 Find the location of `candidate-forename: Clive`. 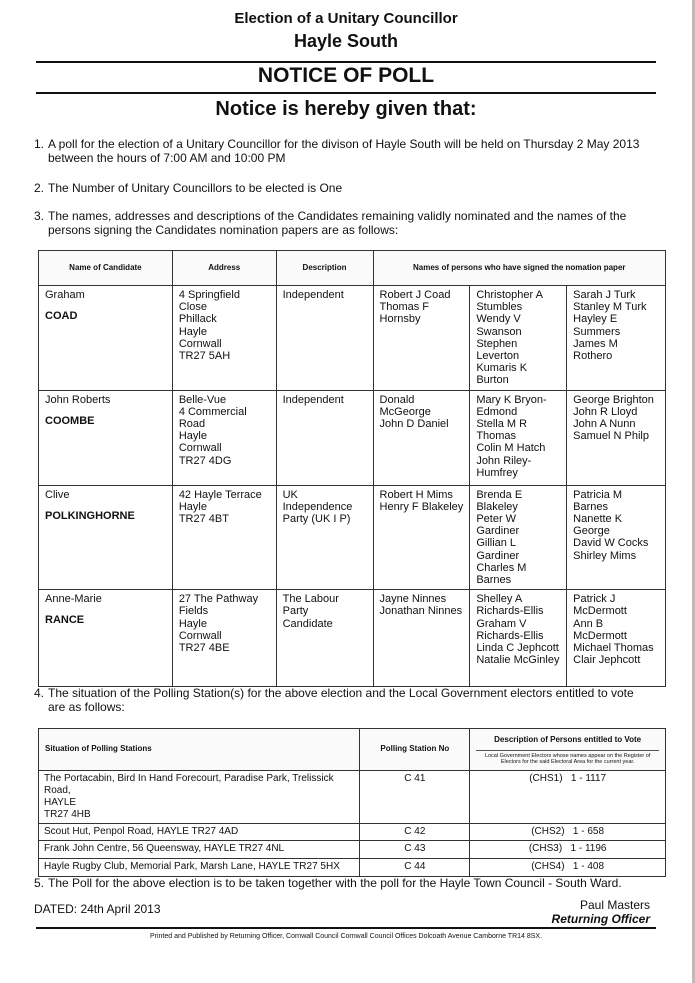

candidate-forename: Clive is located at coordinates (57, 494).